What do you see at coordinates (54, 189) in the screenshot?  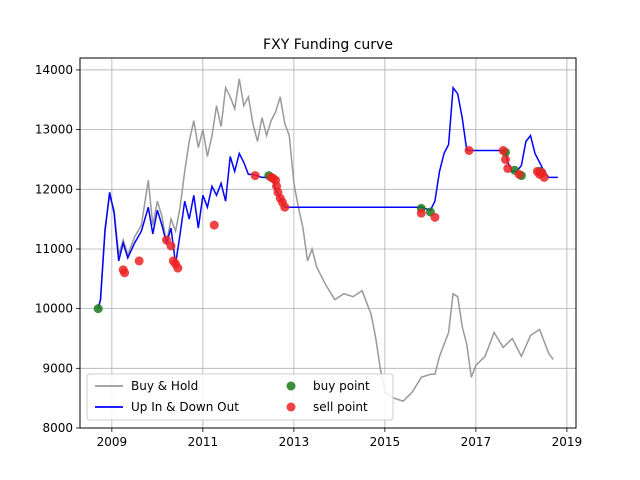 I see `y-tick-label: 12000` at bounding box center [54, 189].